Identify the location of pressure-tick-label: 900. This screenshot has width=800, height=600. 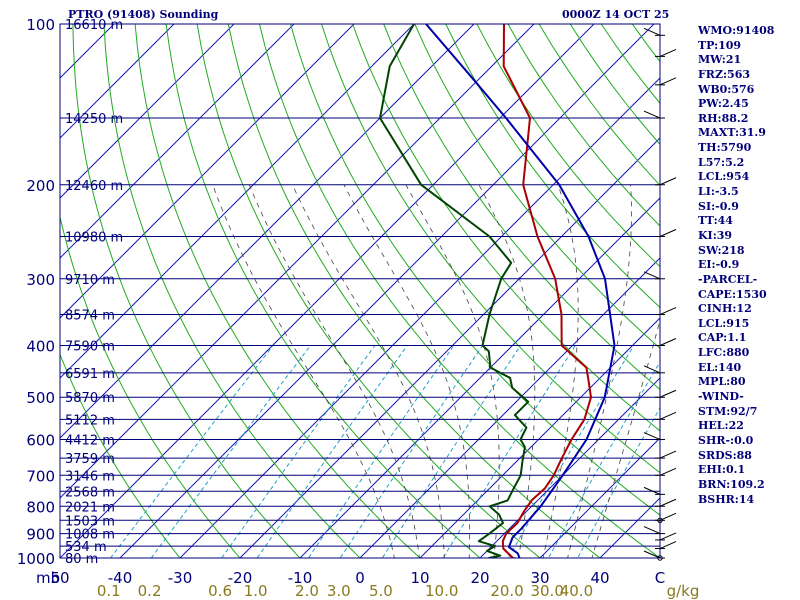
(40, 535).